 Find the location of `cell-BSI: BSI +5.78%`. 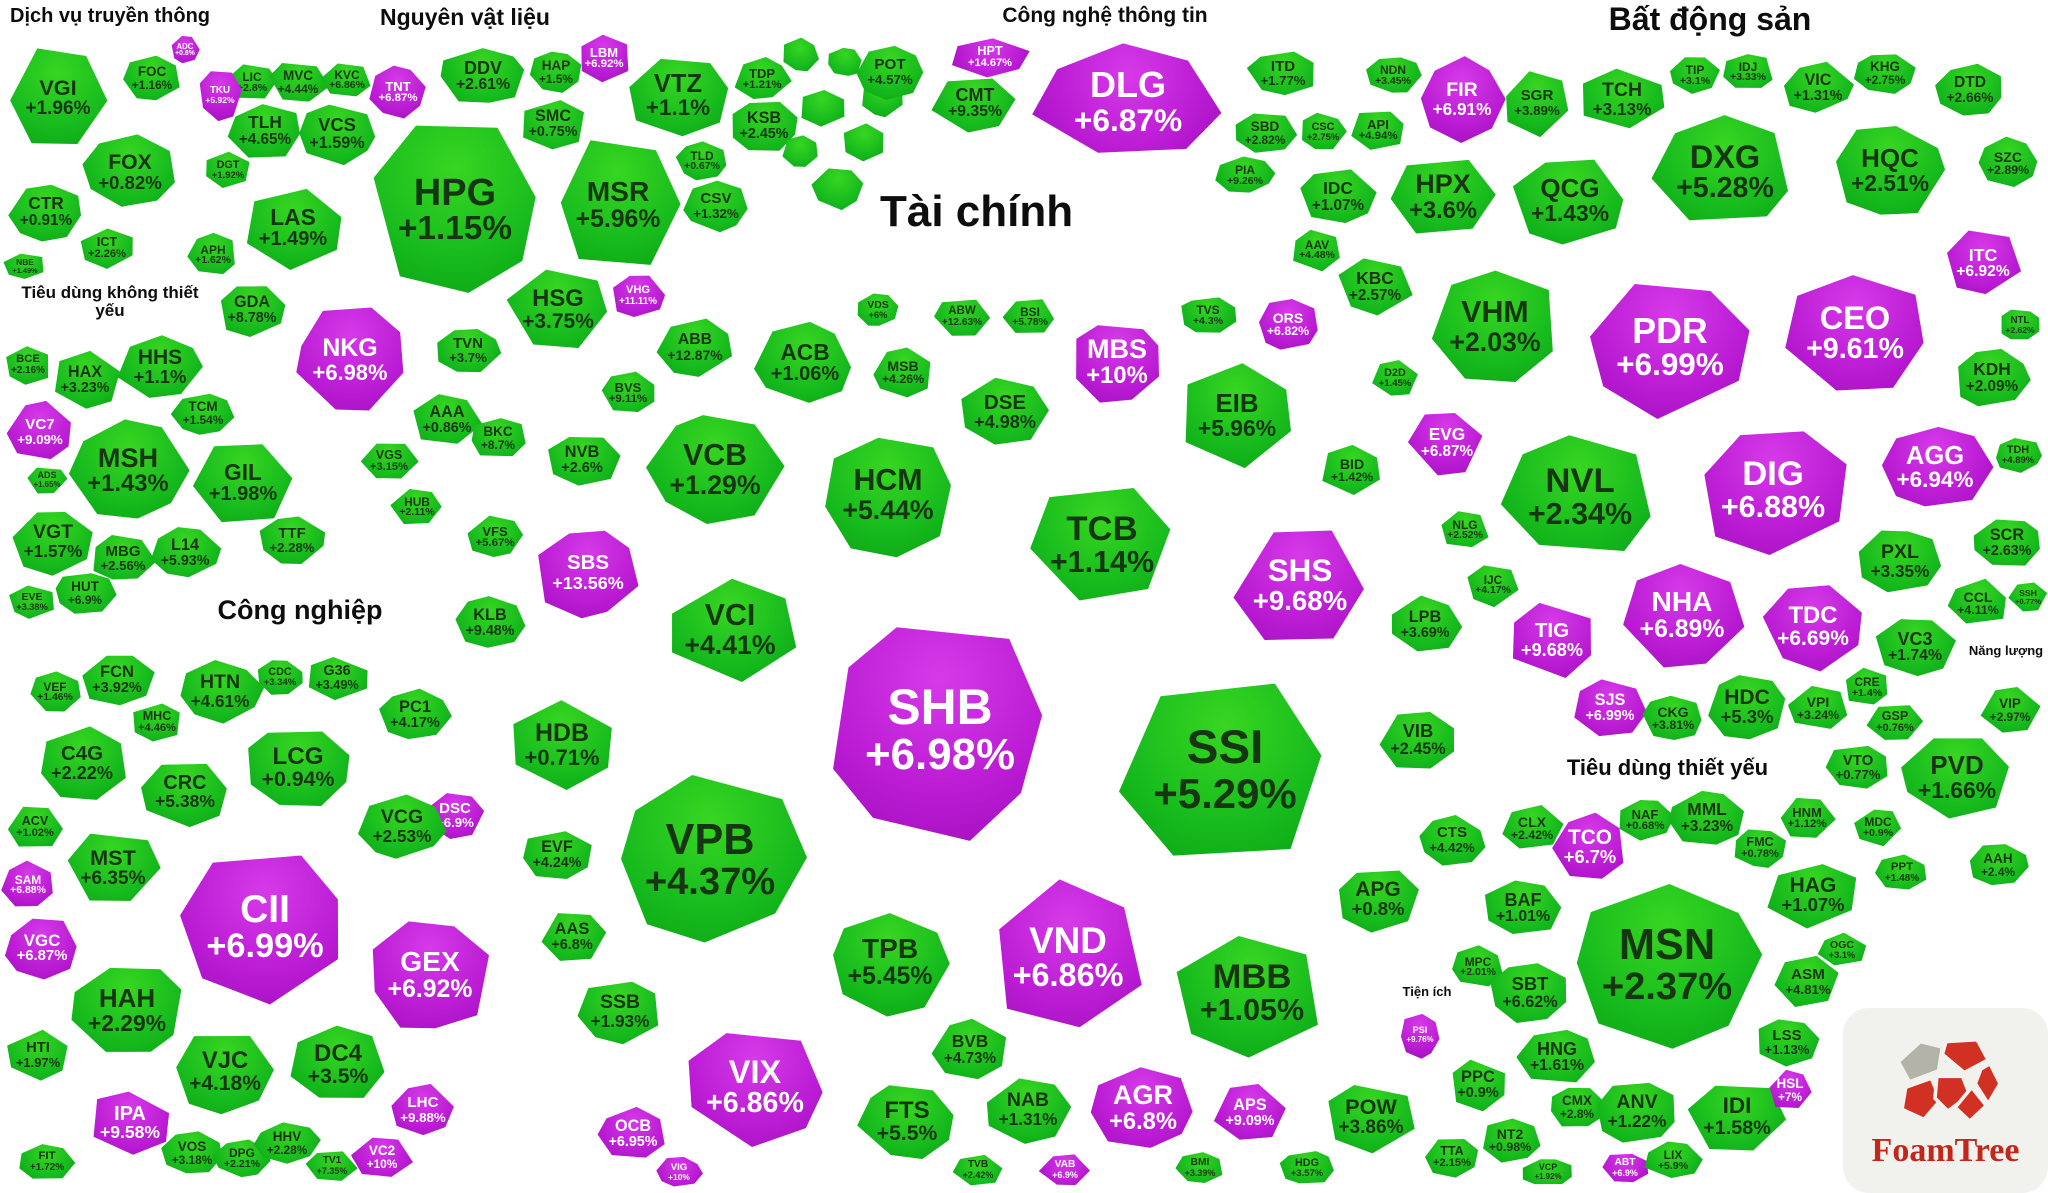

cell-BSI: BSI +5.78% is located at coordinates (1028, 316).